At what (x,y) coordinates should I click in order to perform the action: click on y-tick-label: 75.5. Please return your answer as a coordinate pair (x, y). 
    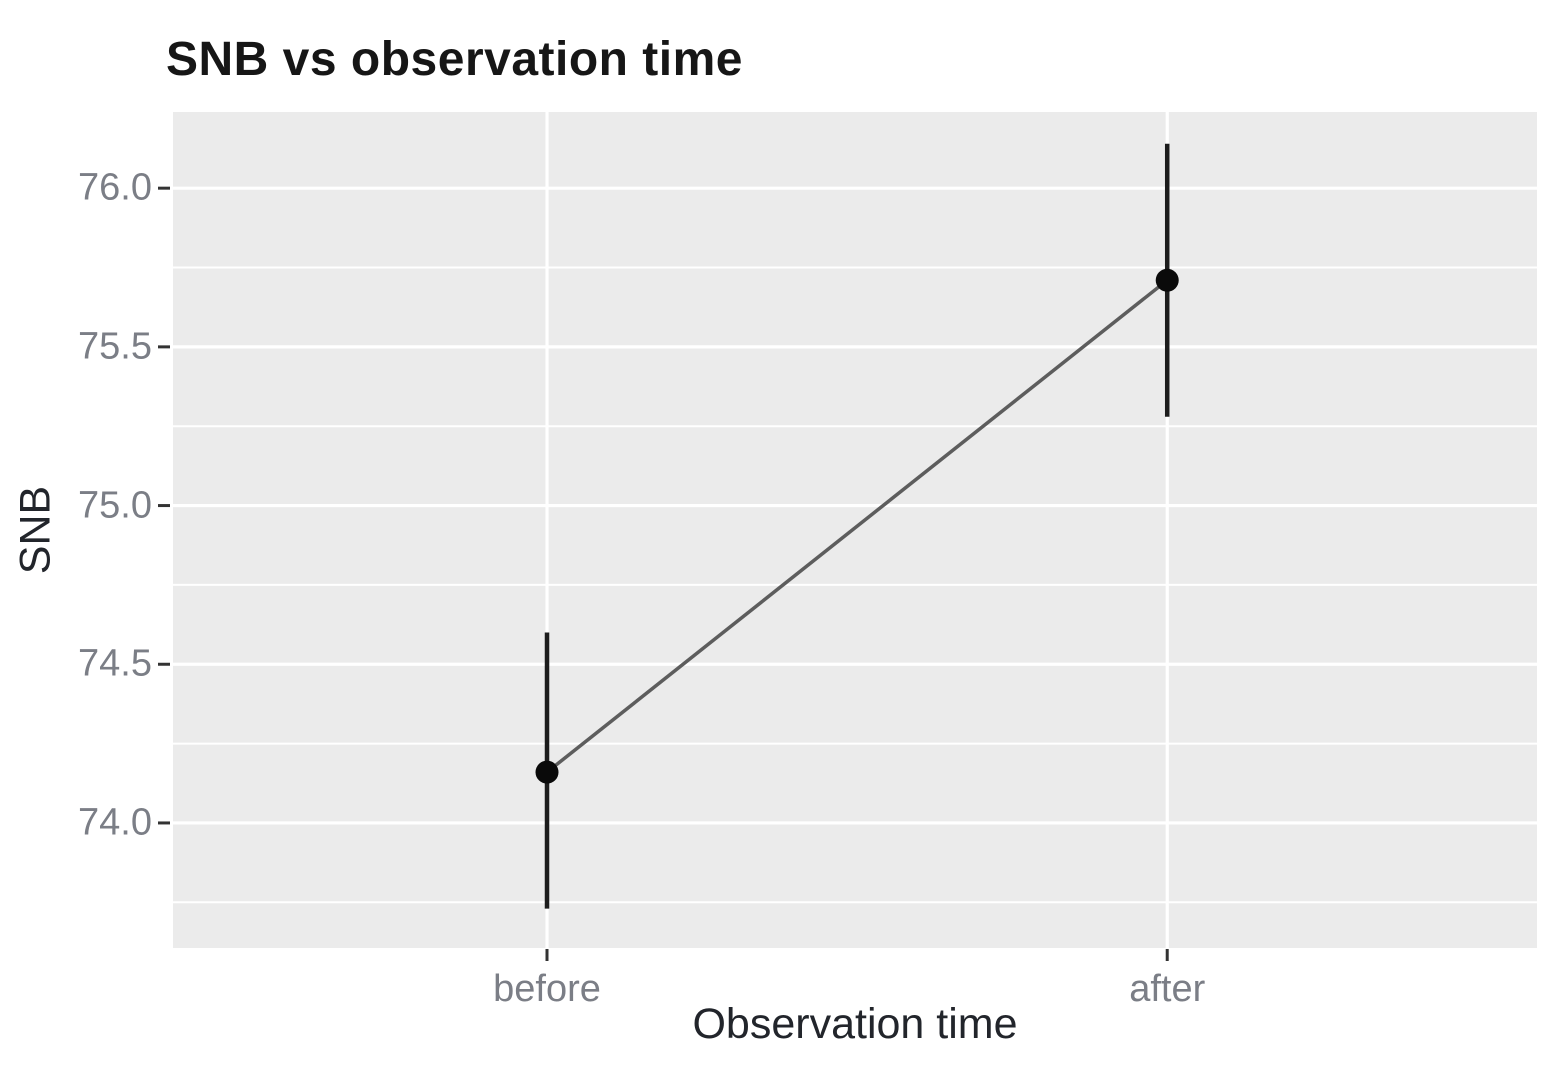
    Looking at the image, I should click on (115, 346).